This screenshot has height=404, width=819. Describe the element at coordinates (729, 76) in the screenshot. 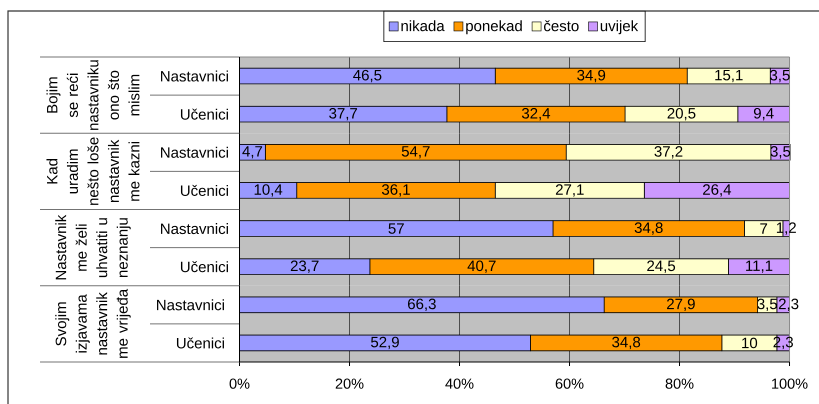

I see `data-label: 15,1` at that location.